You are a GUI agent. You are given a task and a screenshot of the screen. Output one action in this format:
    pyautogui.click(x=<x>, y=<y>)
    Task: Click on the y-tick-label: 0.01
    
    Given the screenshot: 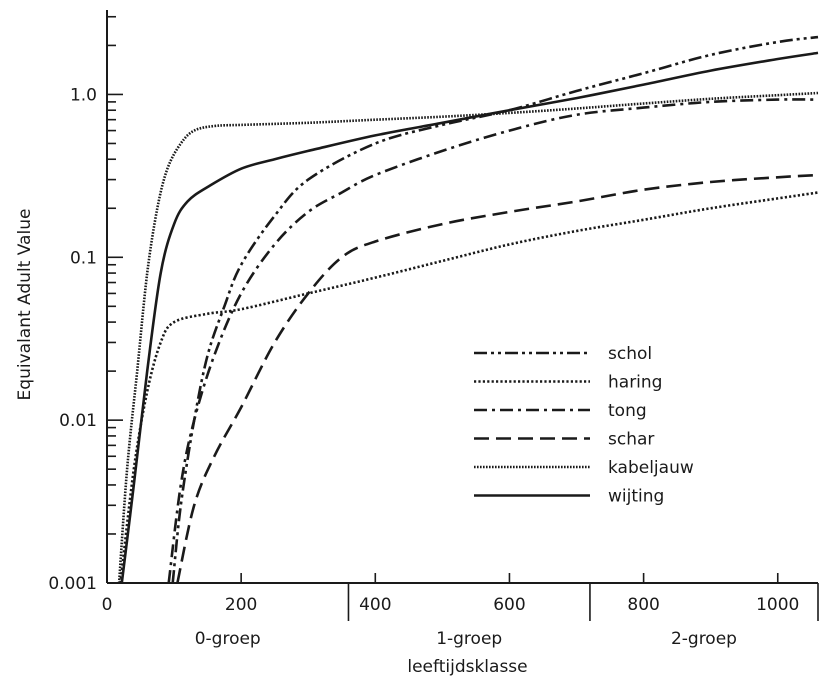 What is the action you would take?
    pyautogui.click(x=78, y=421)
    